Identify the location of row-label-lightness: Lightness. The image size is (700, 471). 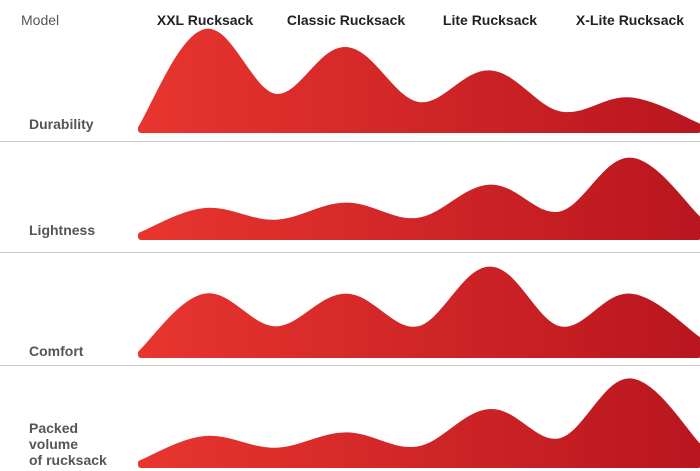
(62, 230).